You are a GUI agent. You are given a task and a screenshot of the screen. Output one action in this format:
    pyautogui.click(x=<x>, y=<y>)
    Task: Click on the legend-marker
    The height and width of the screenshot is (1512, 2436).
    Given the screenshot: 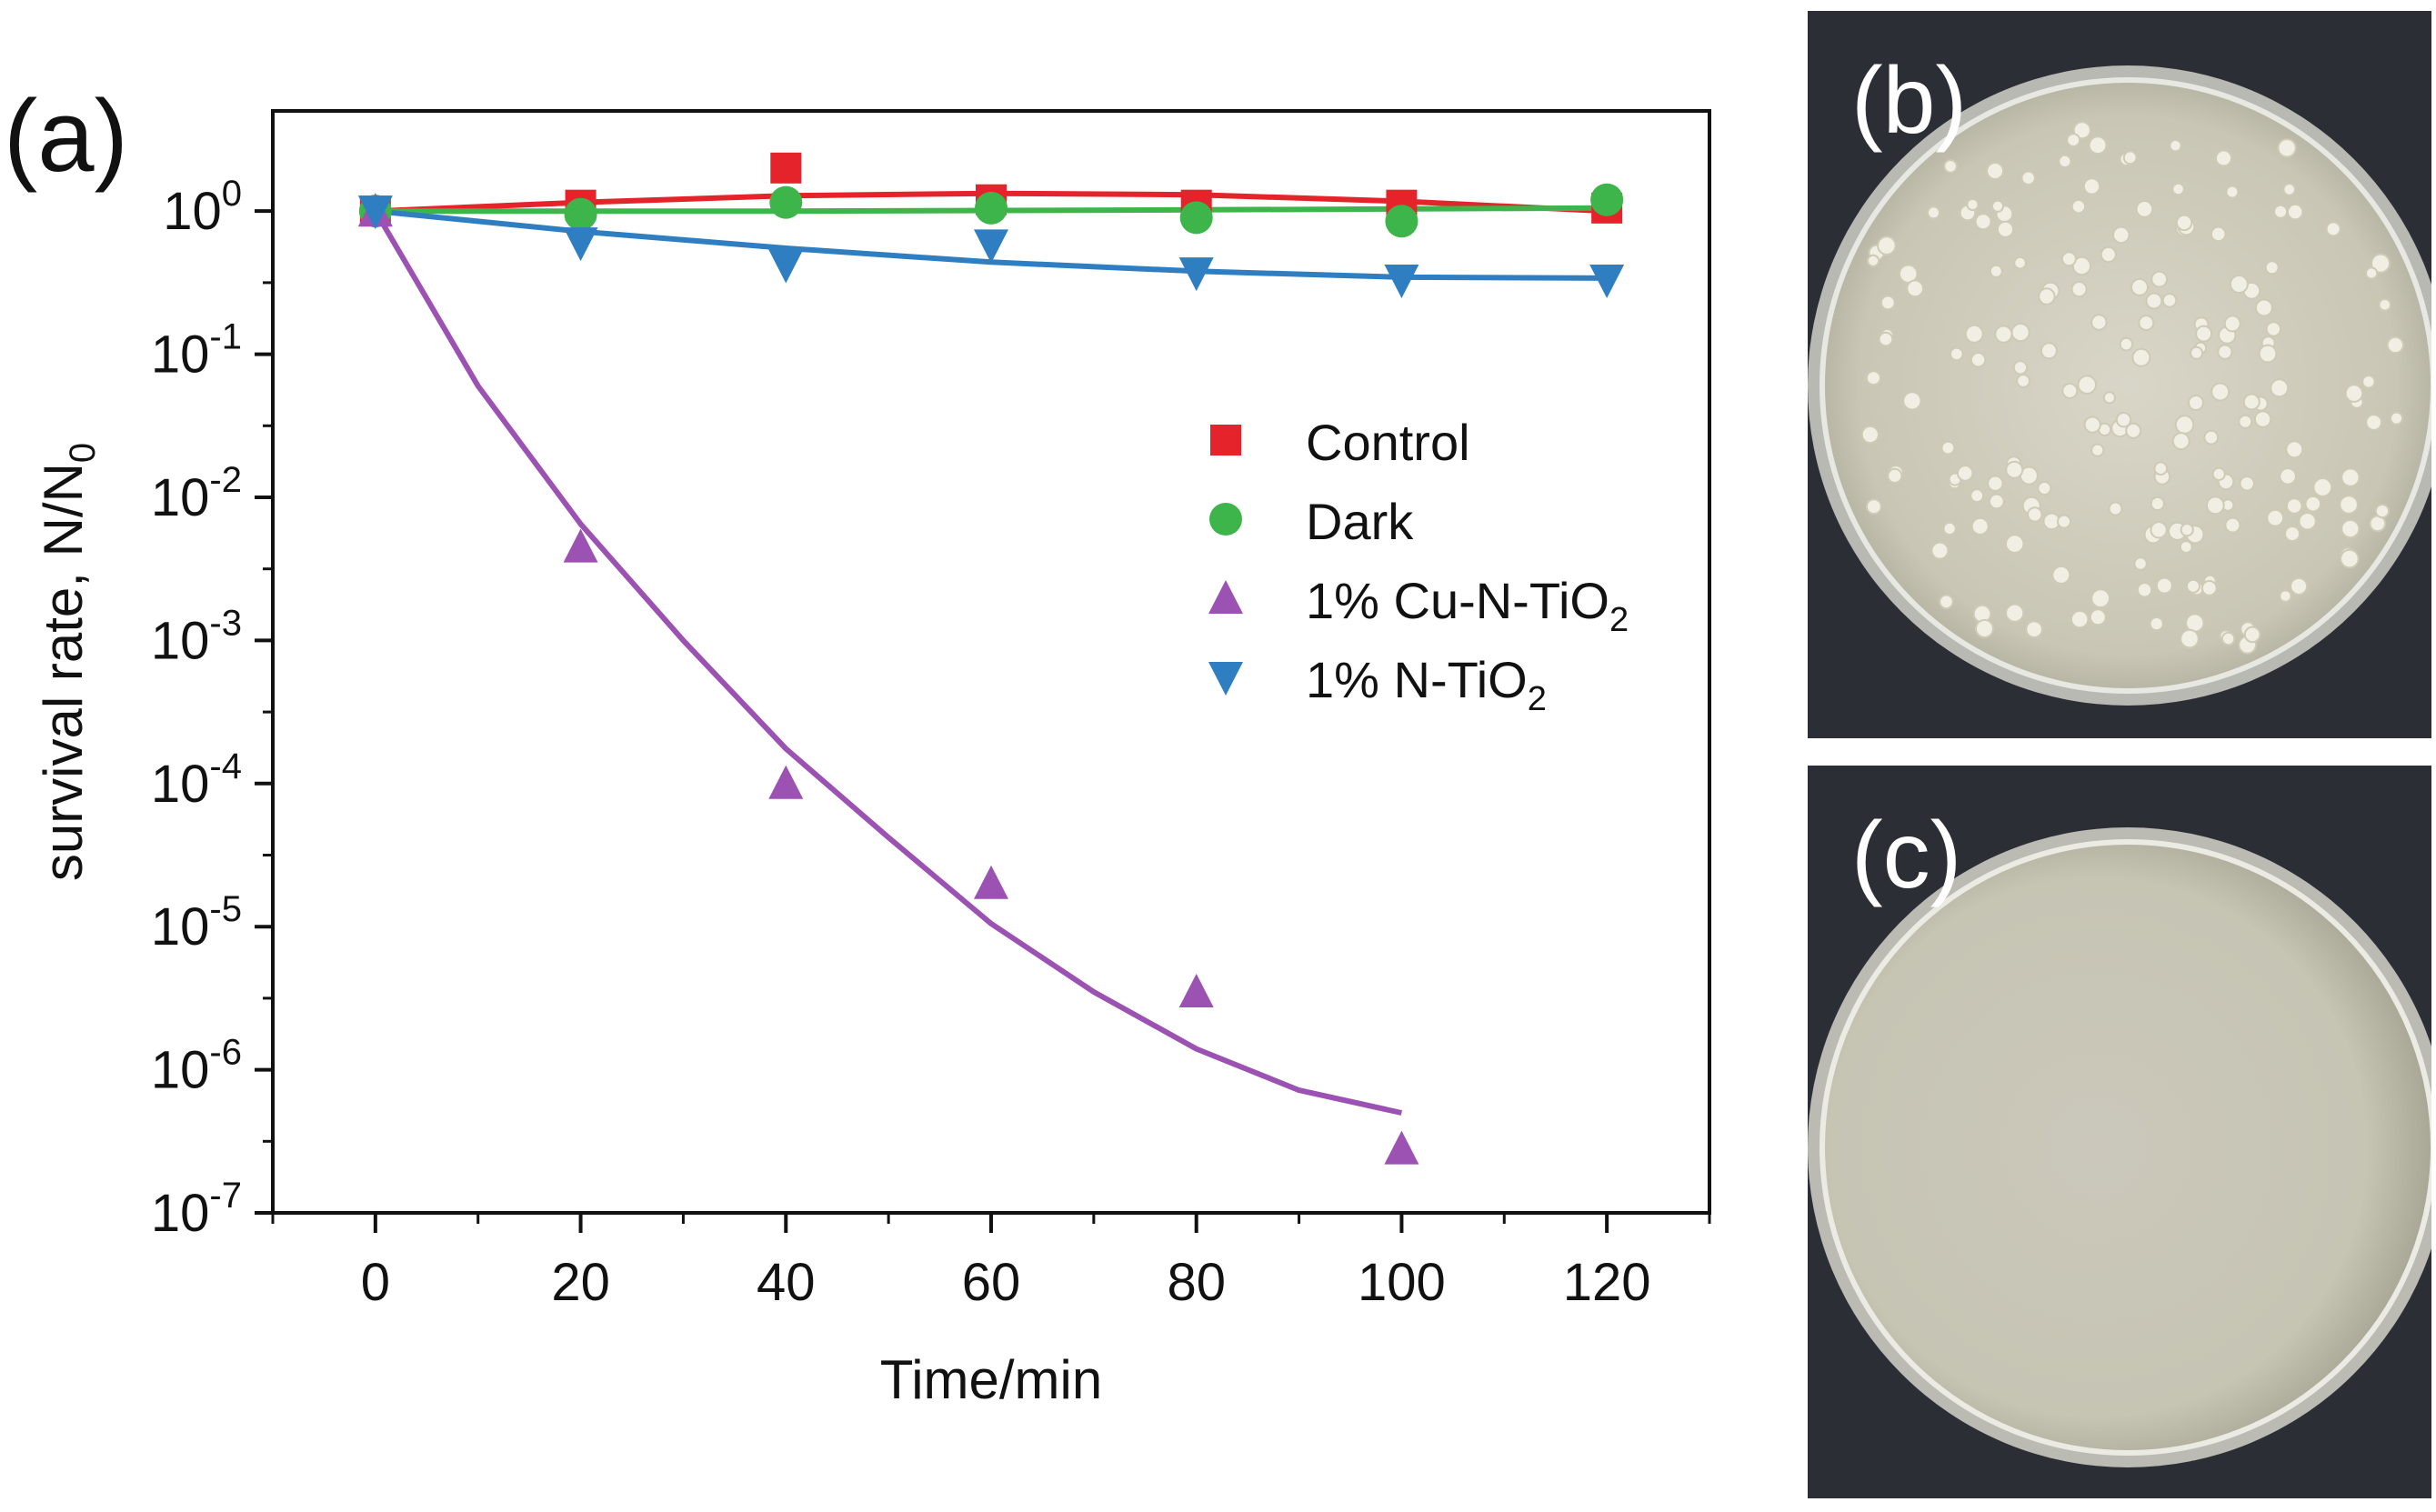 What is the action you would take?
    pyautogui.click(x=1225, y=597)
    